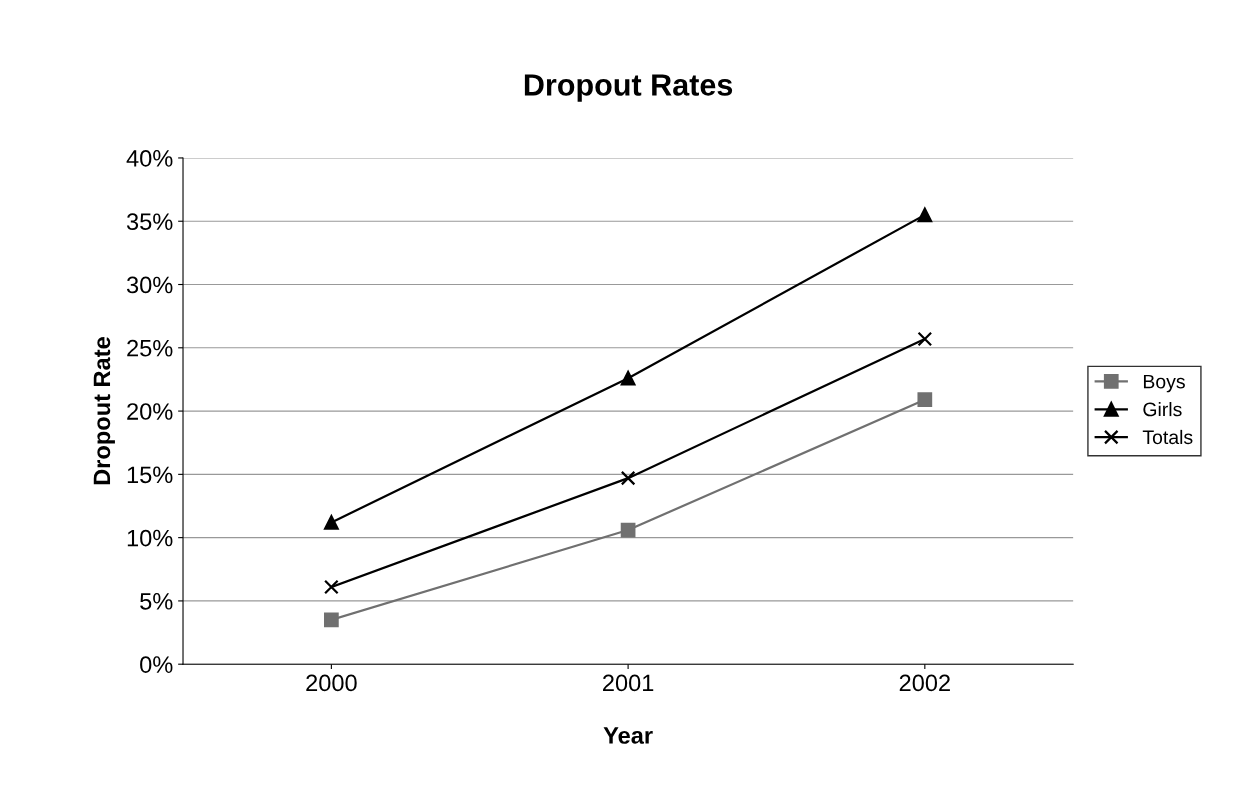 Image resolution: width=1245 pixels, height=810 pixels. Describe the element at coordinates (149, 285) in the screenshot. I see `y-tick-label: 30%` at that location.